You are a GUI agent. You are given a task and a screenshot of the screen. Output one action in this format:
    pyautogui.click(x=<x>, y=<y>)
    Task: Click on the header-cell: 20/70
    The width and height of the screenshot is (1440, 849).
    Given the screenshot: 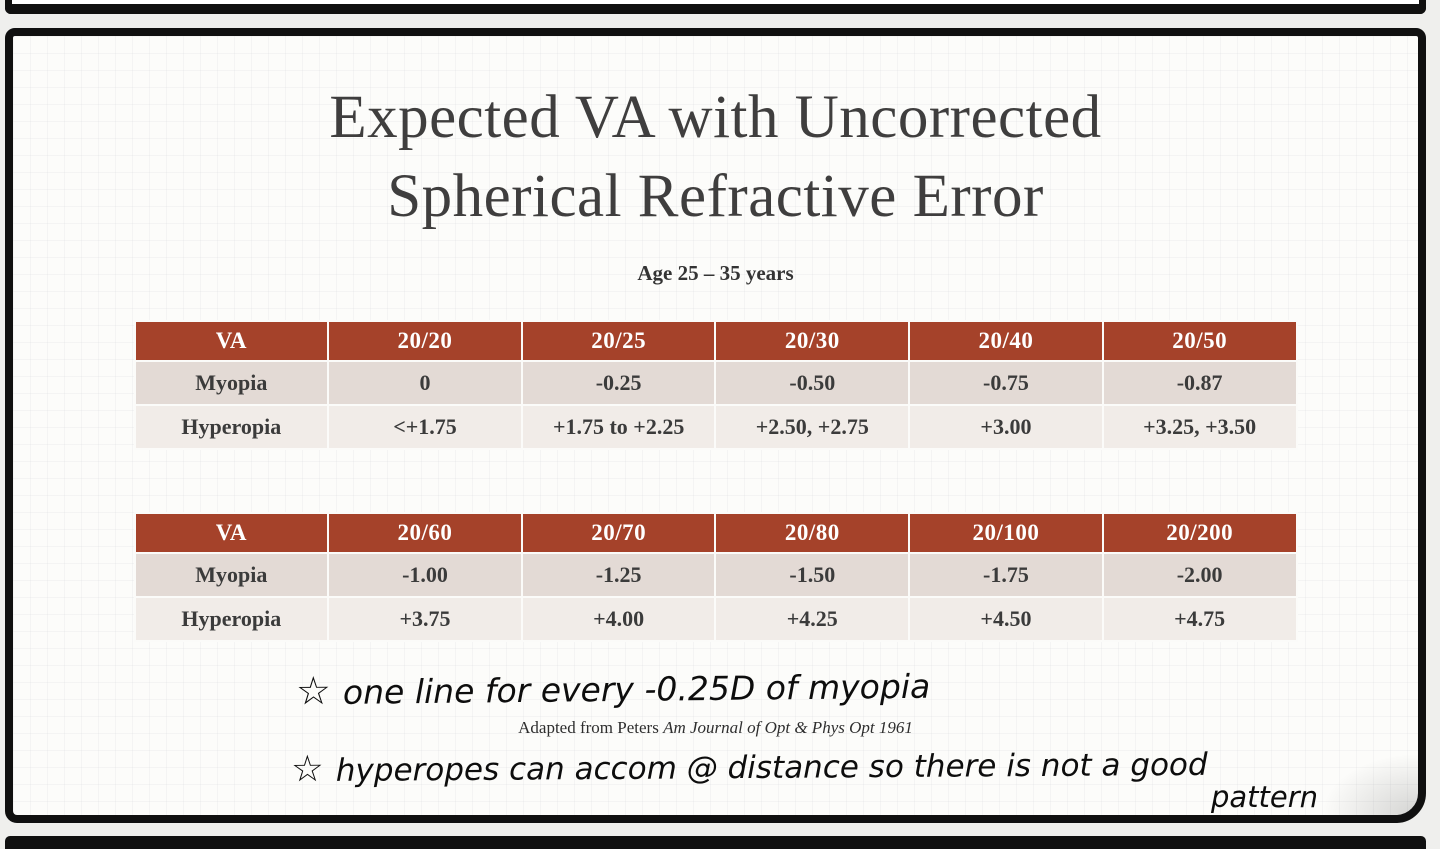 What is the action you would take?
    pyautogui.click(x=618, y=532)
    